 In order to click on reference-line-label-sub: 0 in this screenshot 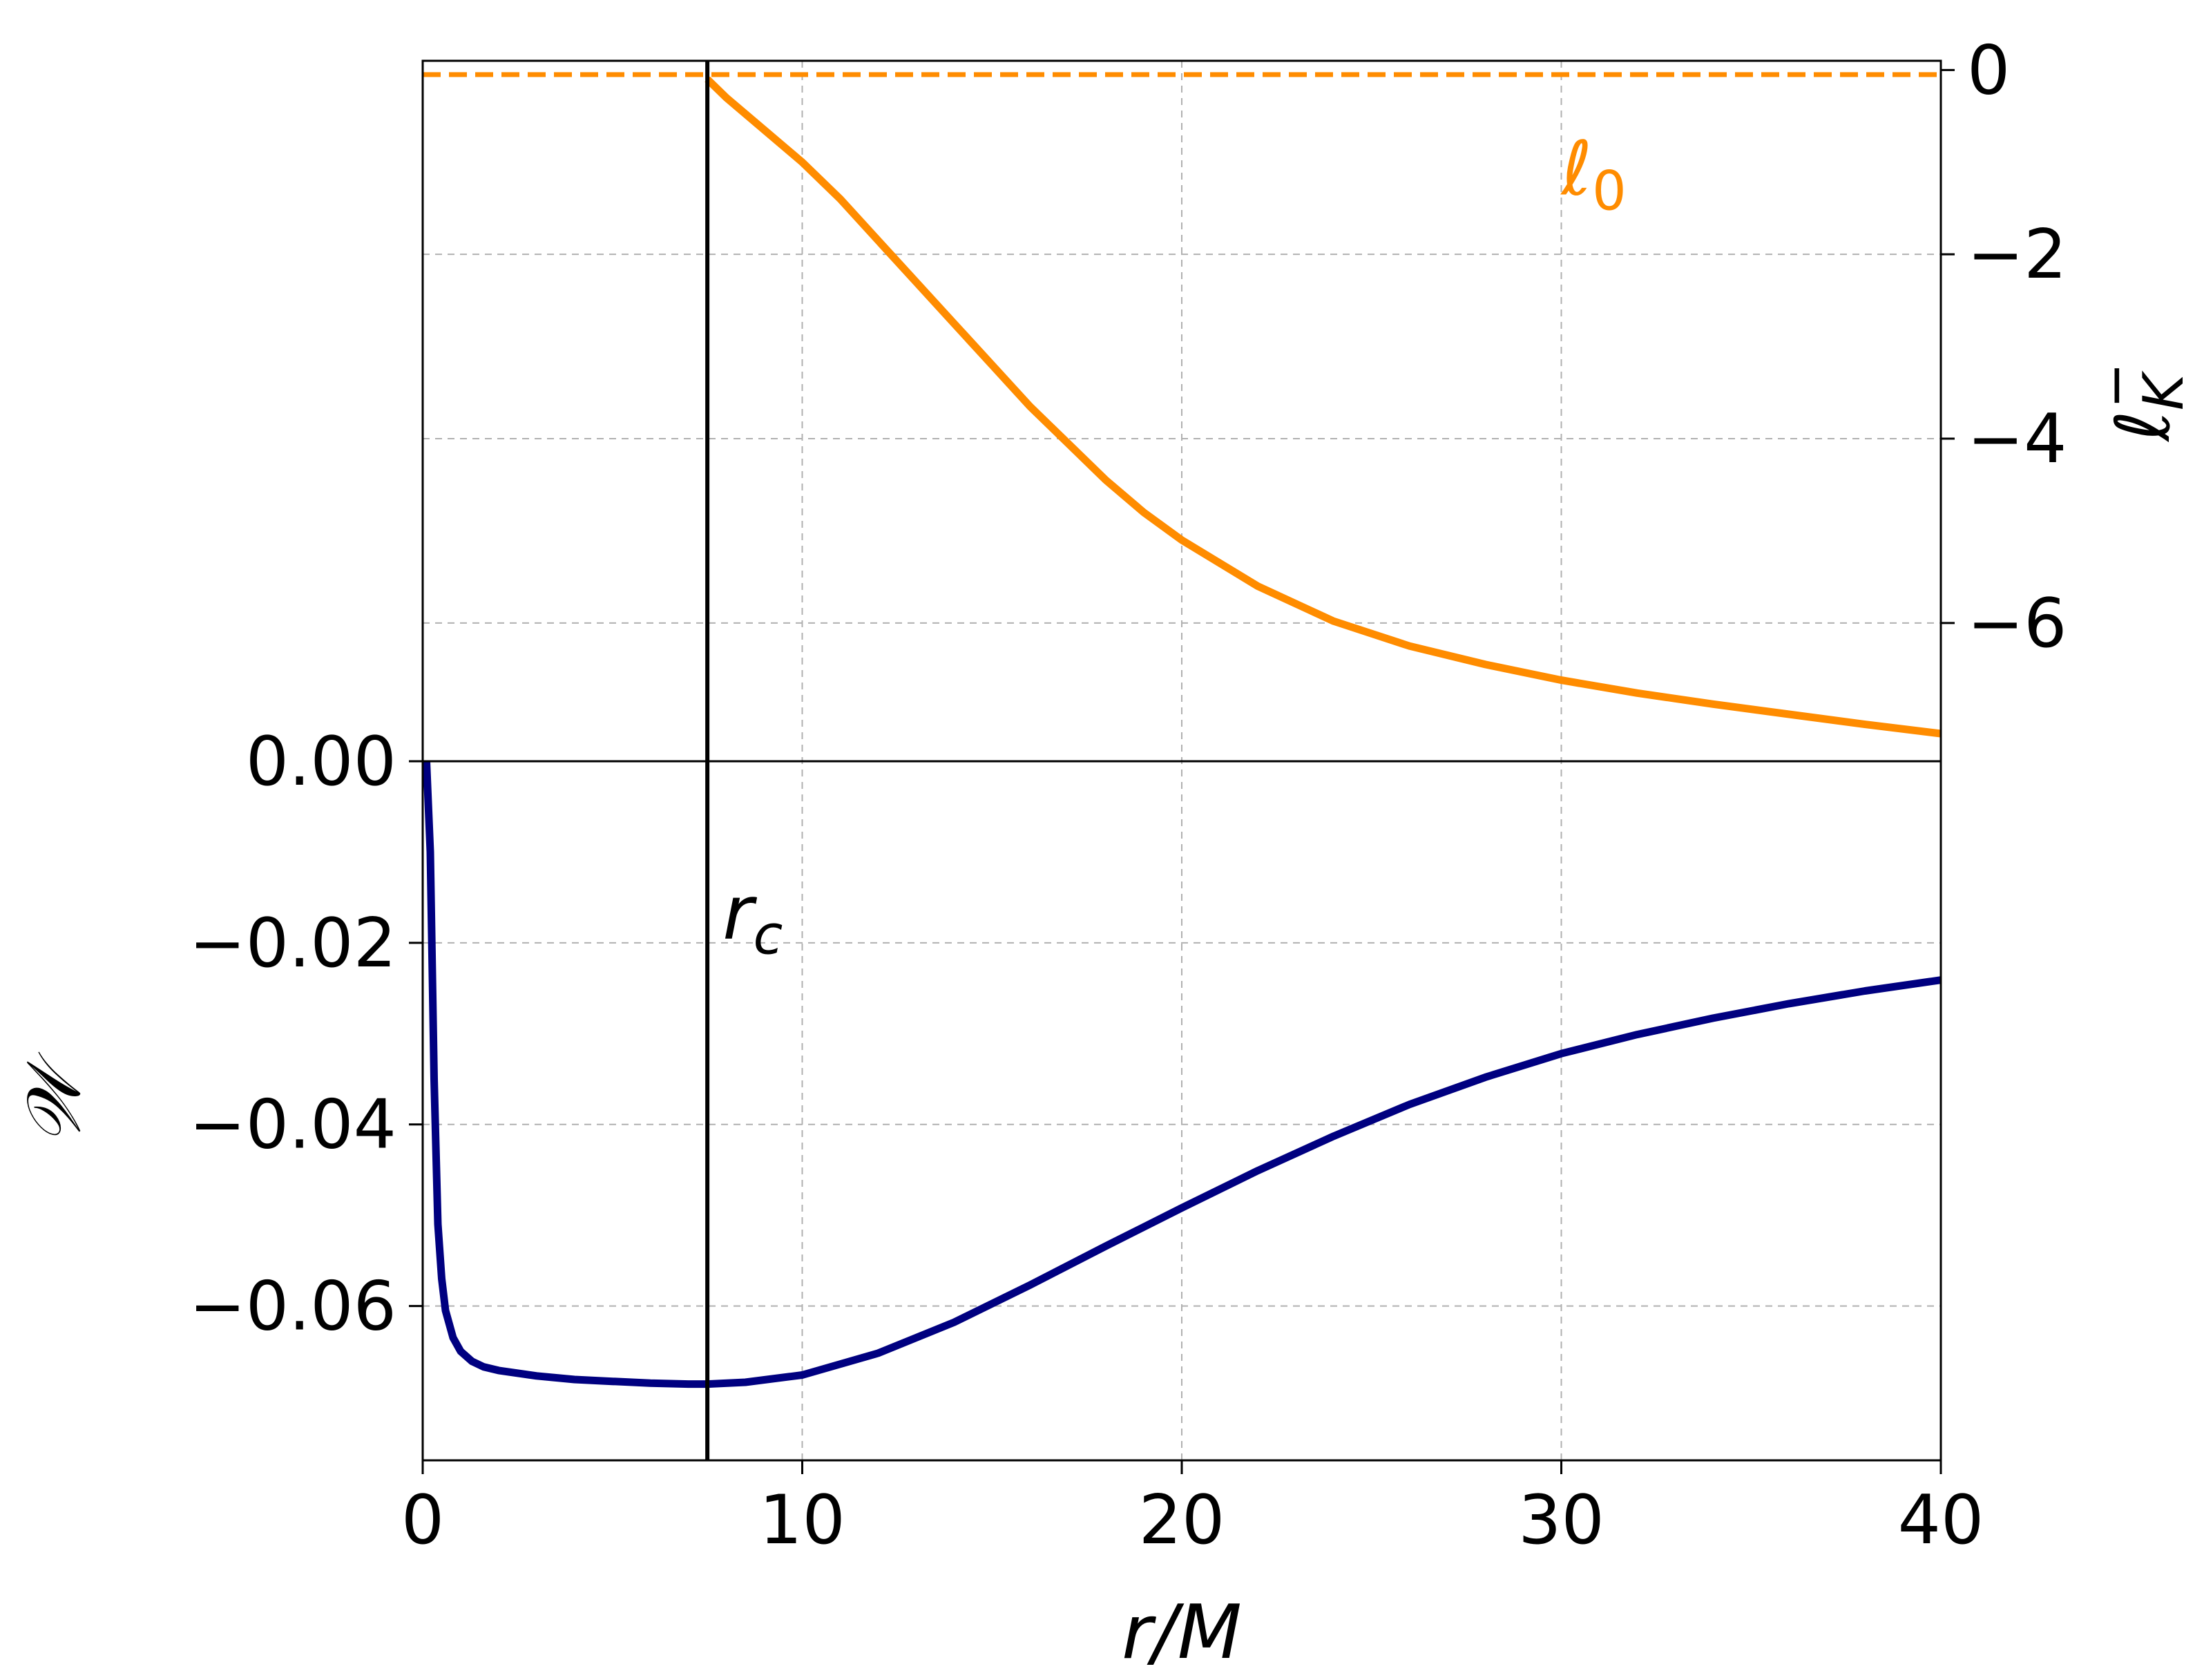, I will do `click(1609, 191)`.